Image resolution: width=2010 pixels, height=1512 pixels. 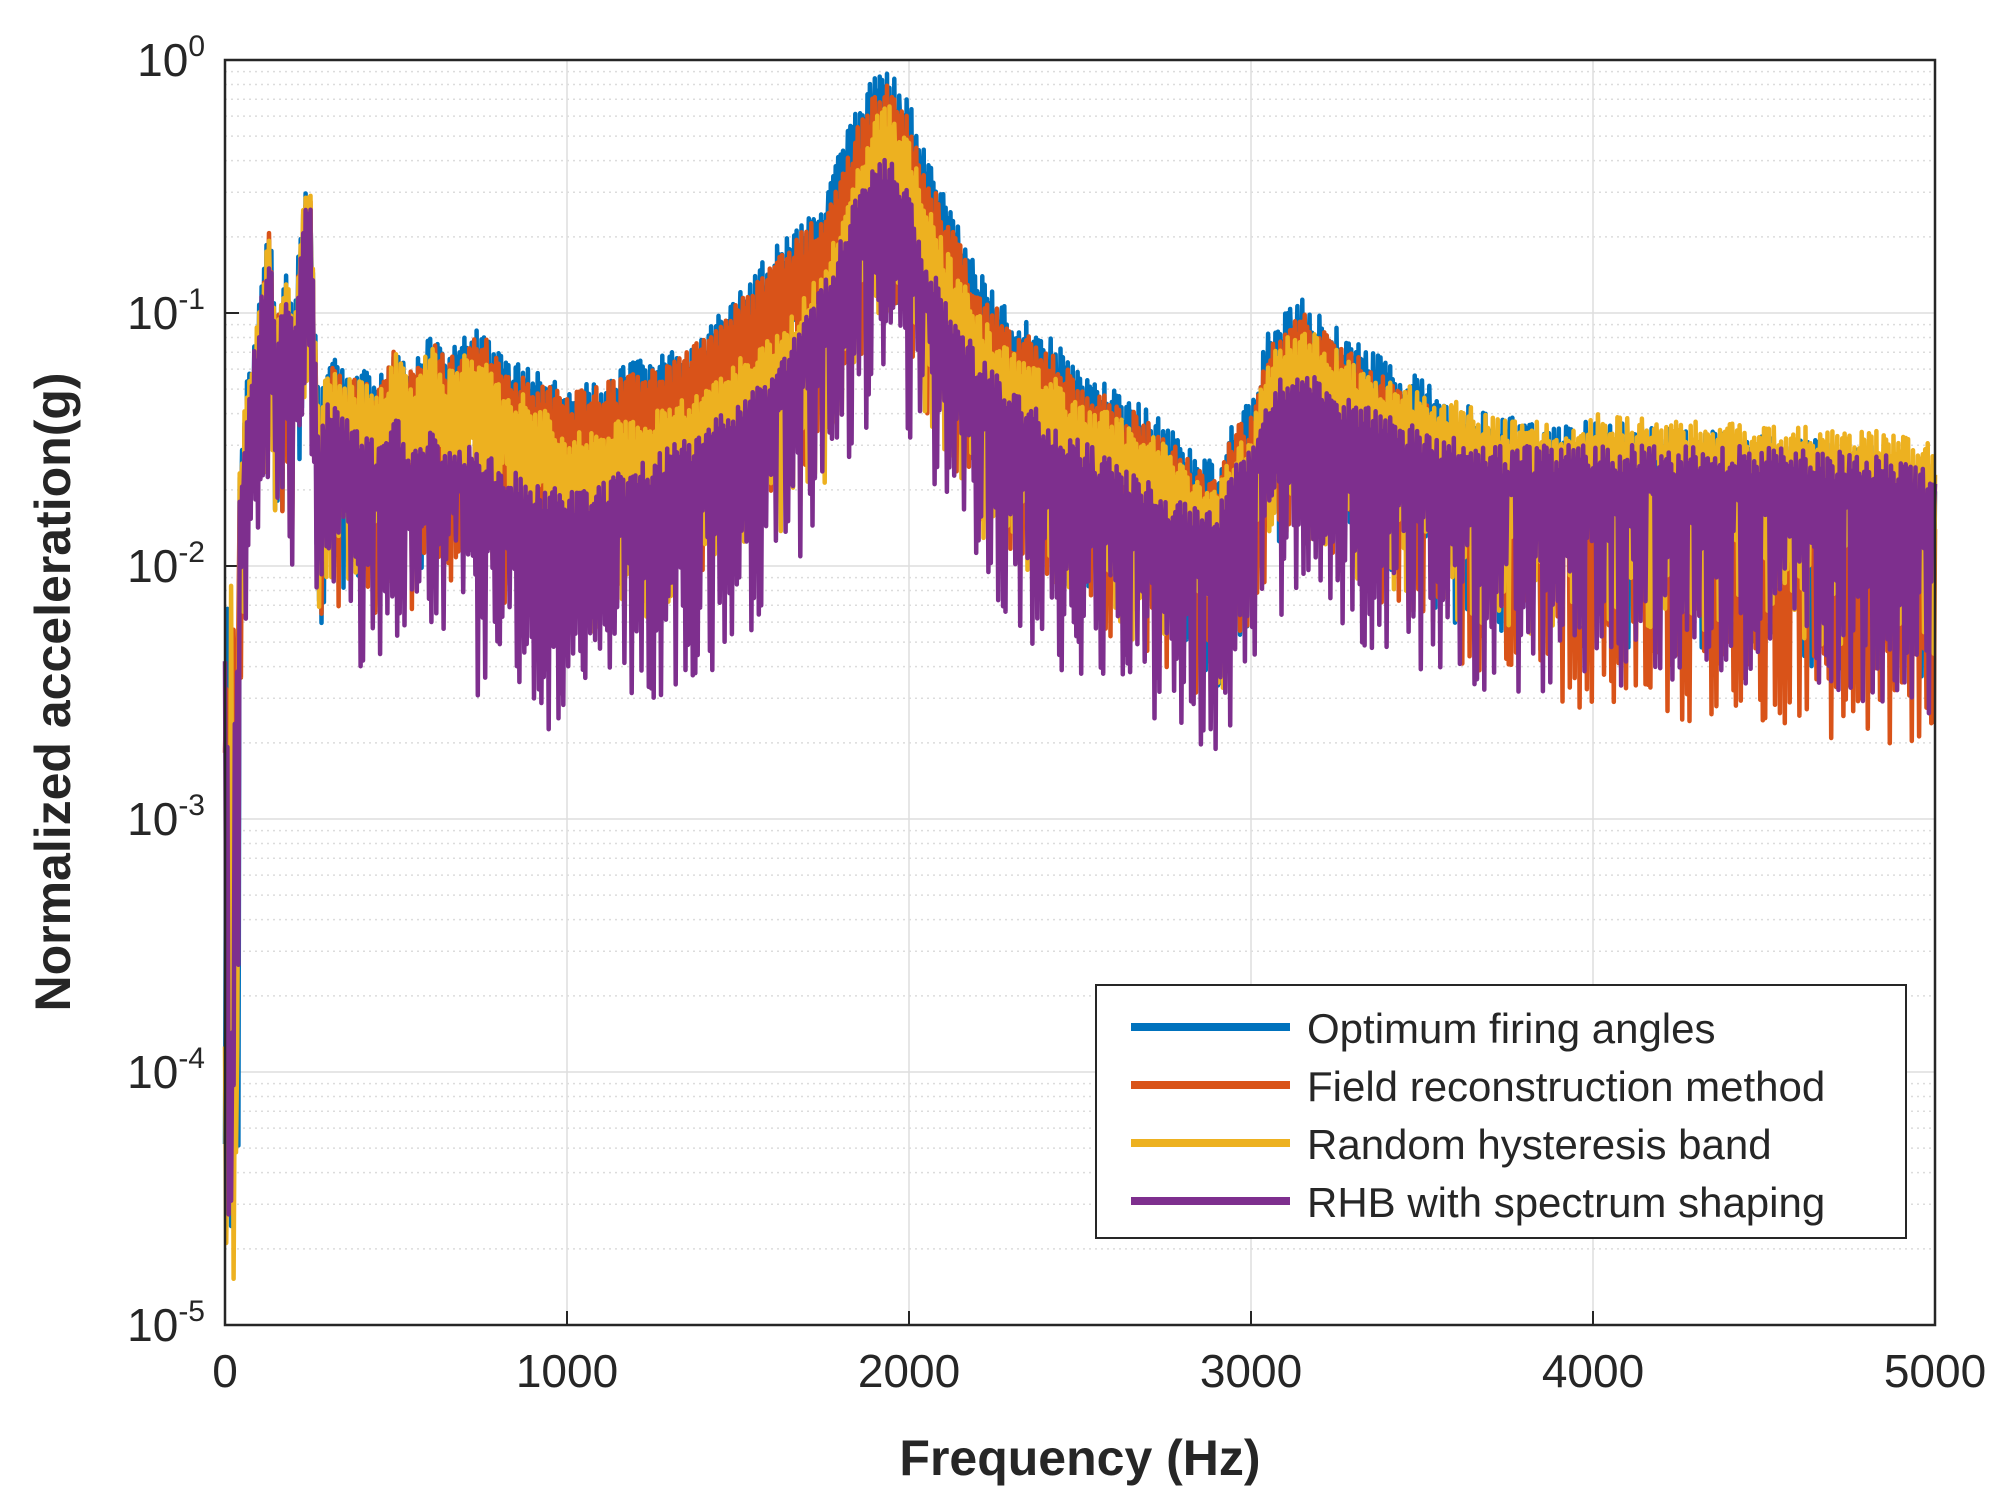 I want to click on x-tick-label: 0, so click(x=225, y=1371).